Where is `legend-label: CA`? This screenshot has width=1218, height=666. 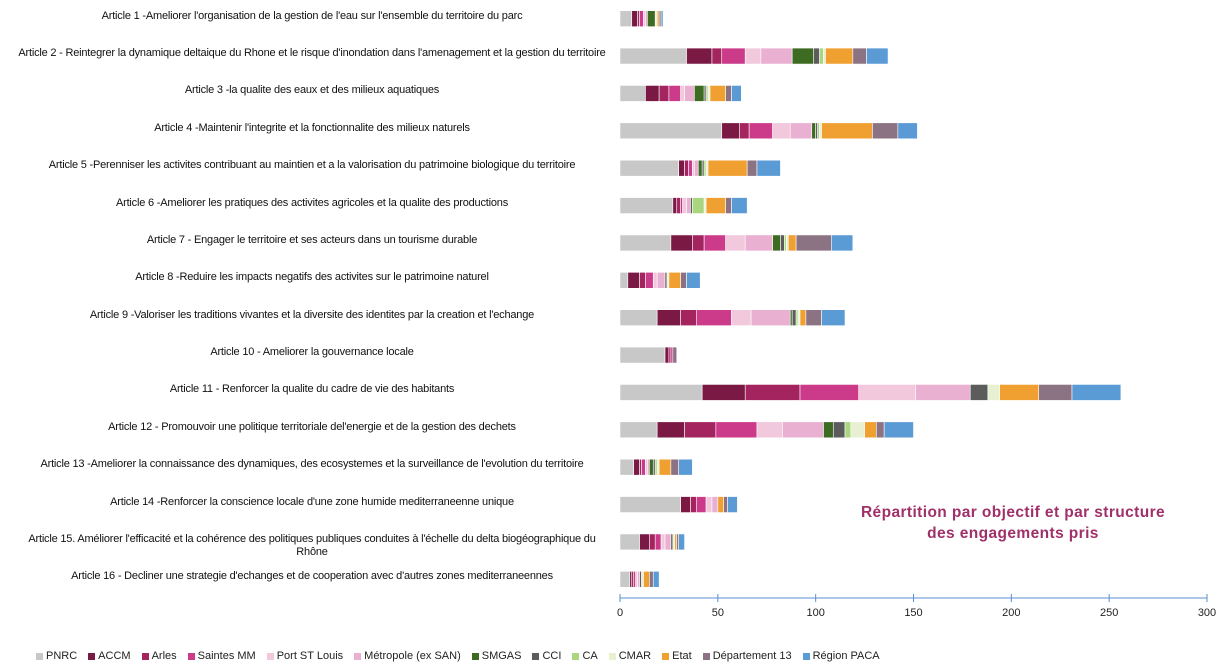
legend-label: CA is located at coordinates (590, 656).